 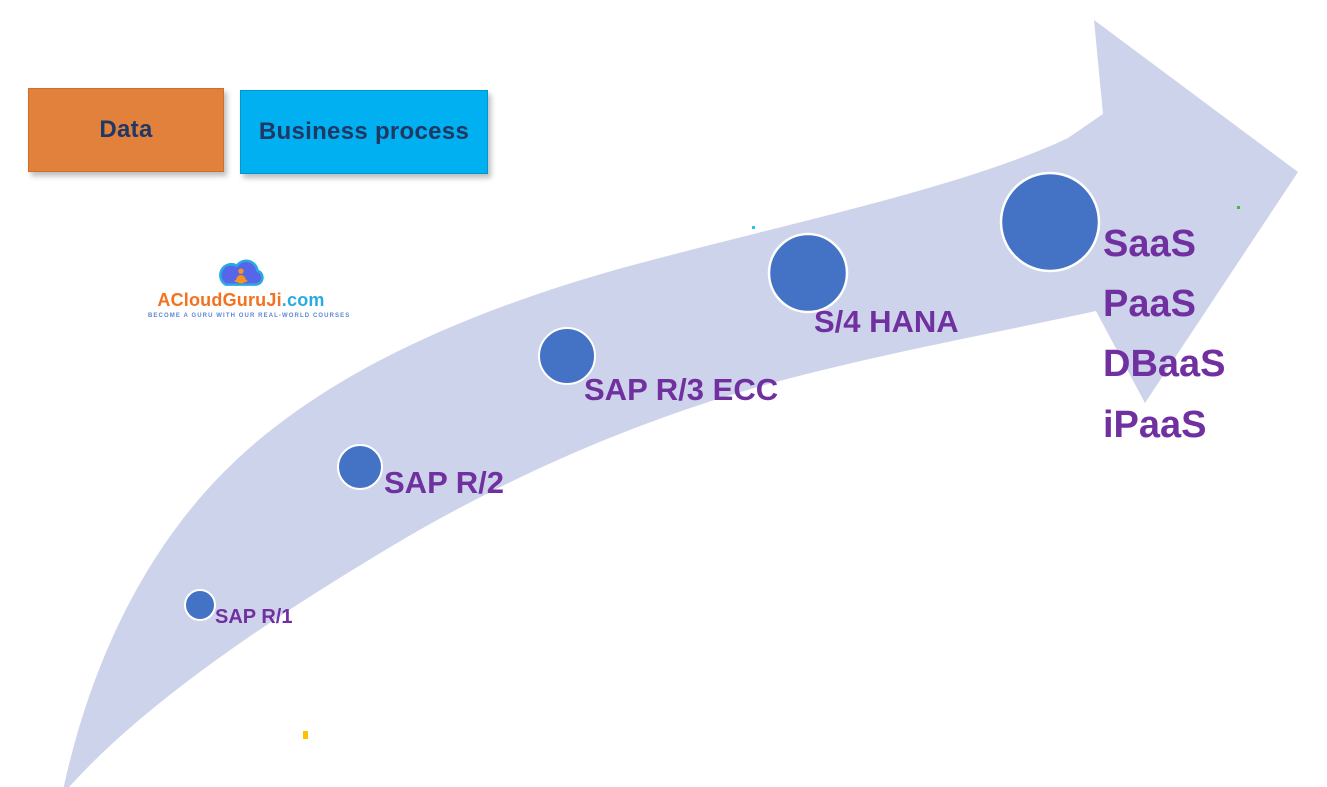 What do you see at coordinates (681, 389) in the screenshot?
I see `milestone-label-sap-r3-ecc: SAP R/3 ECC` at bounding box center [681, 389].